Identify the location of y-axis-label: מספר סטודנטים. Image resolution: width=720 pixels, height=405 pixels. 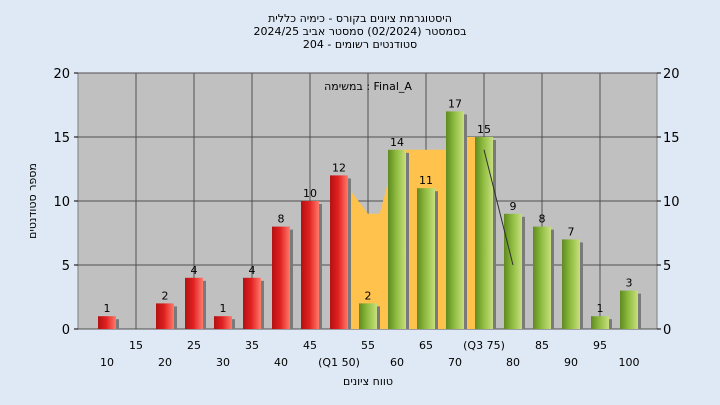
(32, 201).